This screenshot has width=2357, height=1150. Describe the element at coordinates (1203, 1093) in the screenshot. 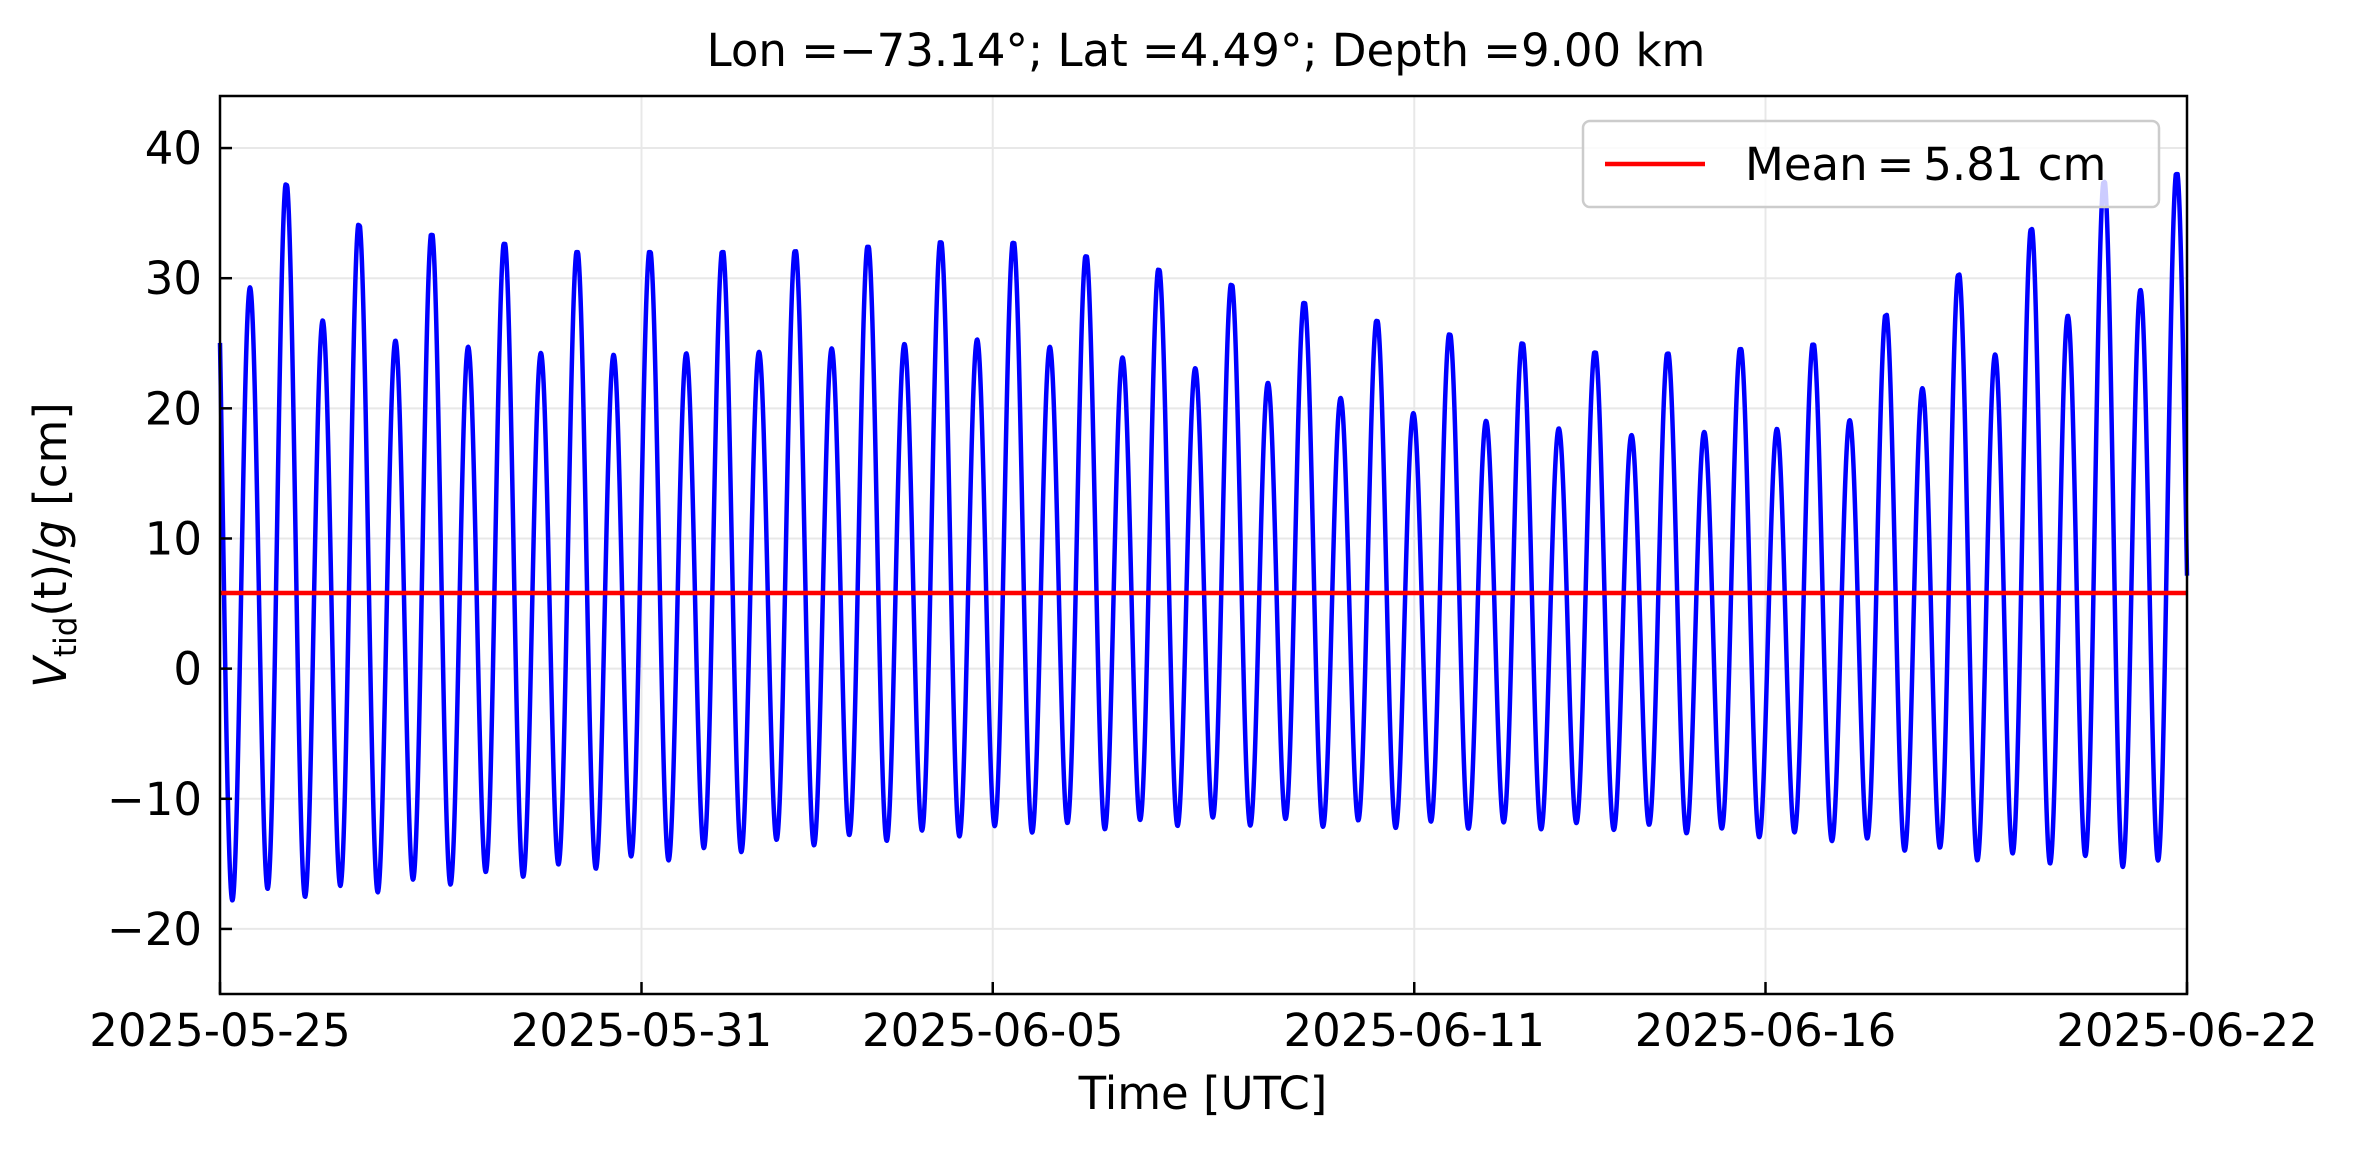

I see `x-axis-label: Time [UTC]` at that location.